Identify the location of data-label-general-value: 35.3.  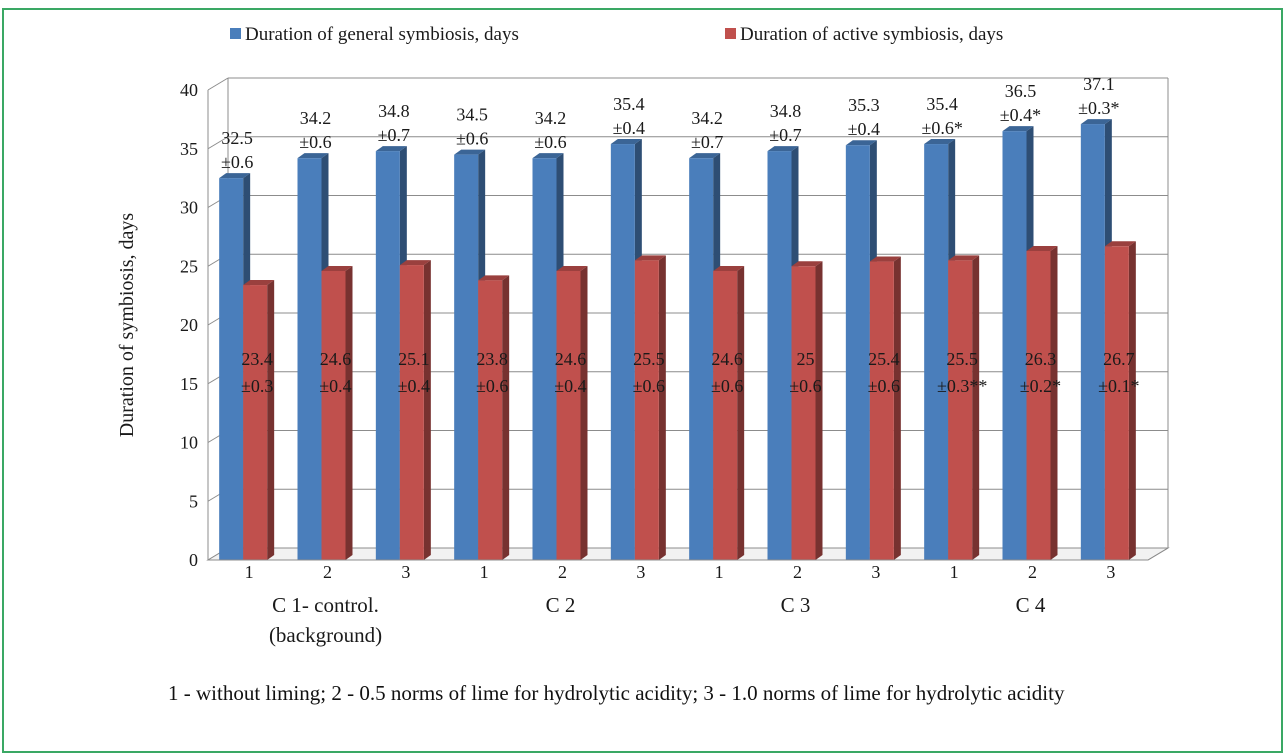
(864, 105).